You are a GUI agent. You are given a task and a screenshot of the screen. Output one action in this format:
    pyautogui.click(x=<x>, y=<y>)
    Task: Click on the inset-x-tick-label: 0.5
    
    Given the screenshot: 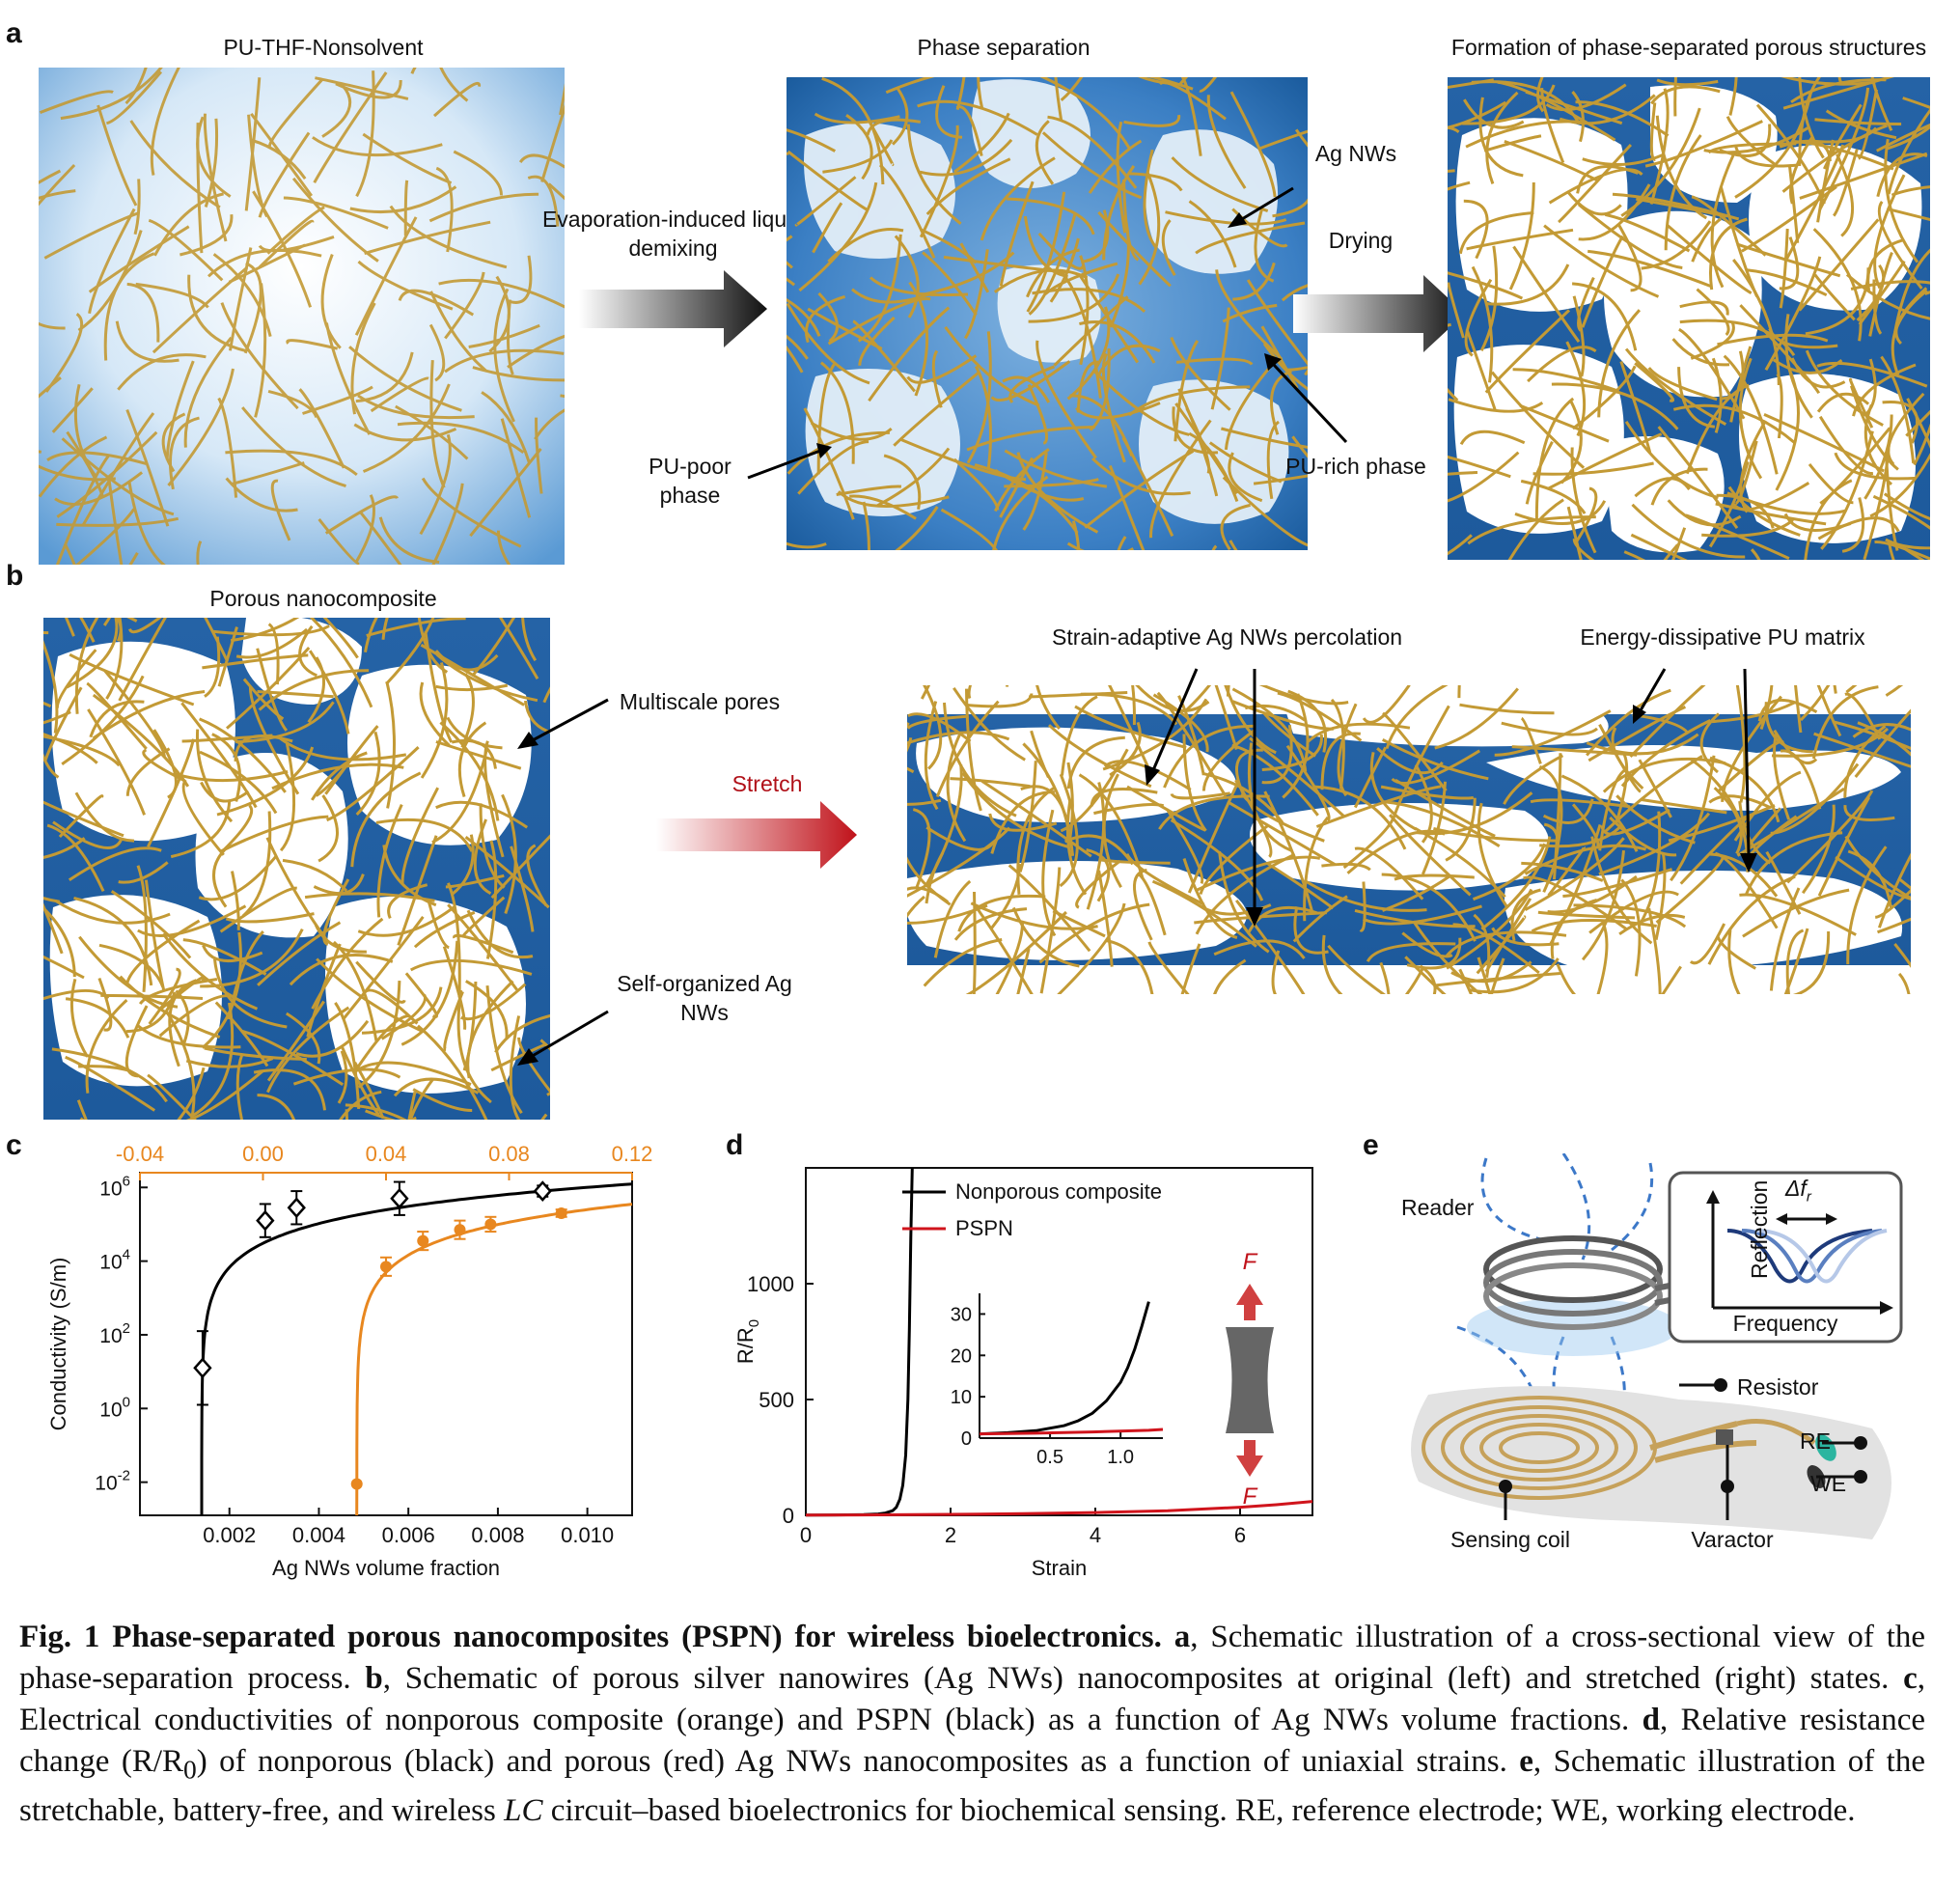 What is the action you would take?
    pyautogui.click(x=1049, y=1457)
    